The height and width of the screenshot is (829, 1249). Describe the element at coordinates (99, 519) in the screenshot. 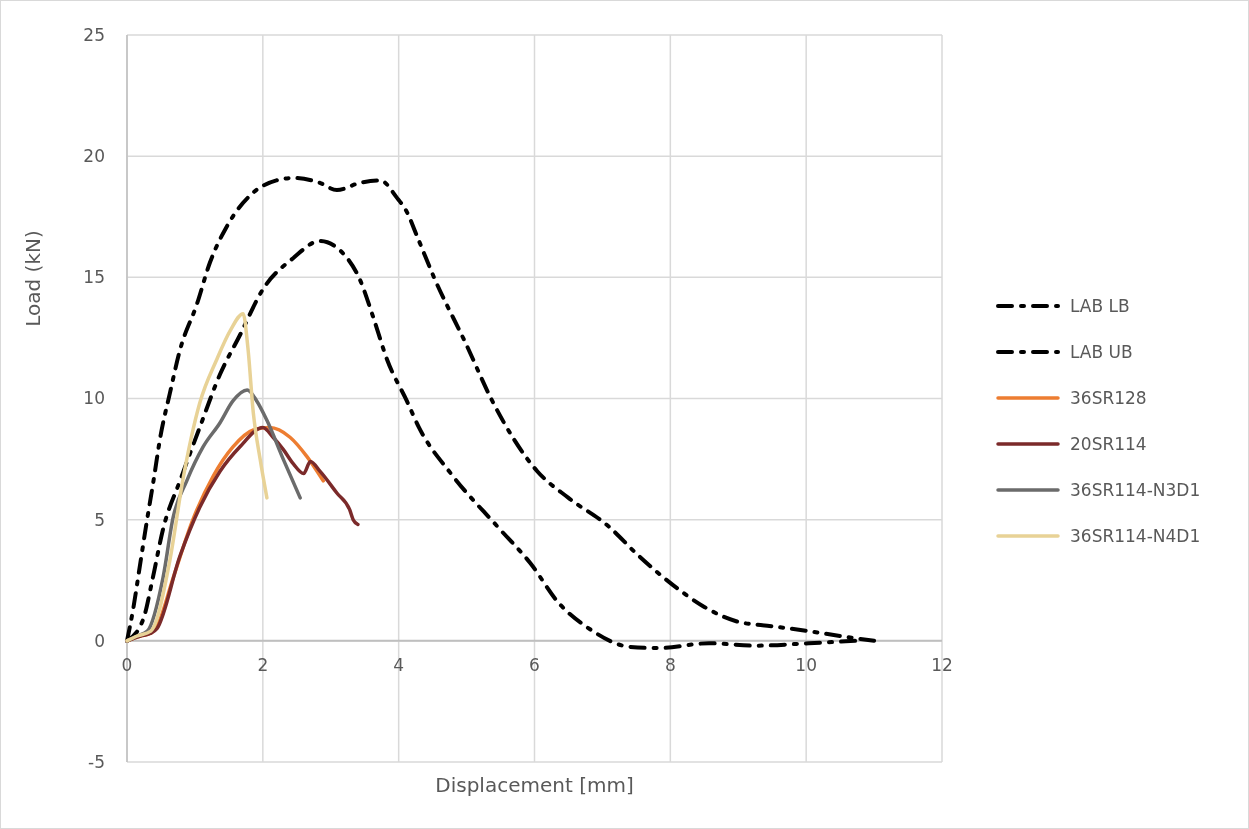

I see `y-tick-label: 5` at that location.